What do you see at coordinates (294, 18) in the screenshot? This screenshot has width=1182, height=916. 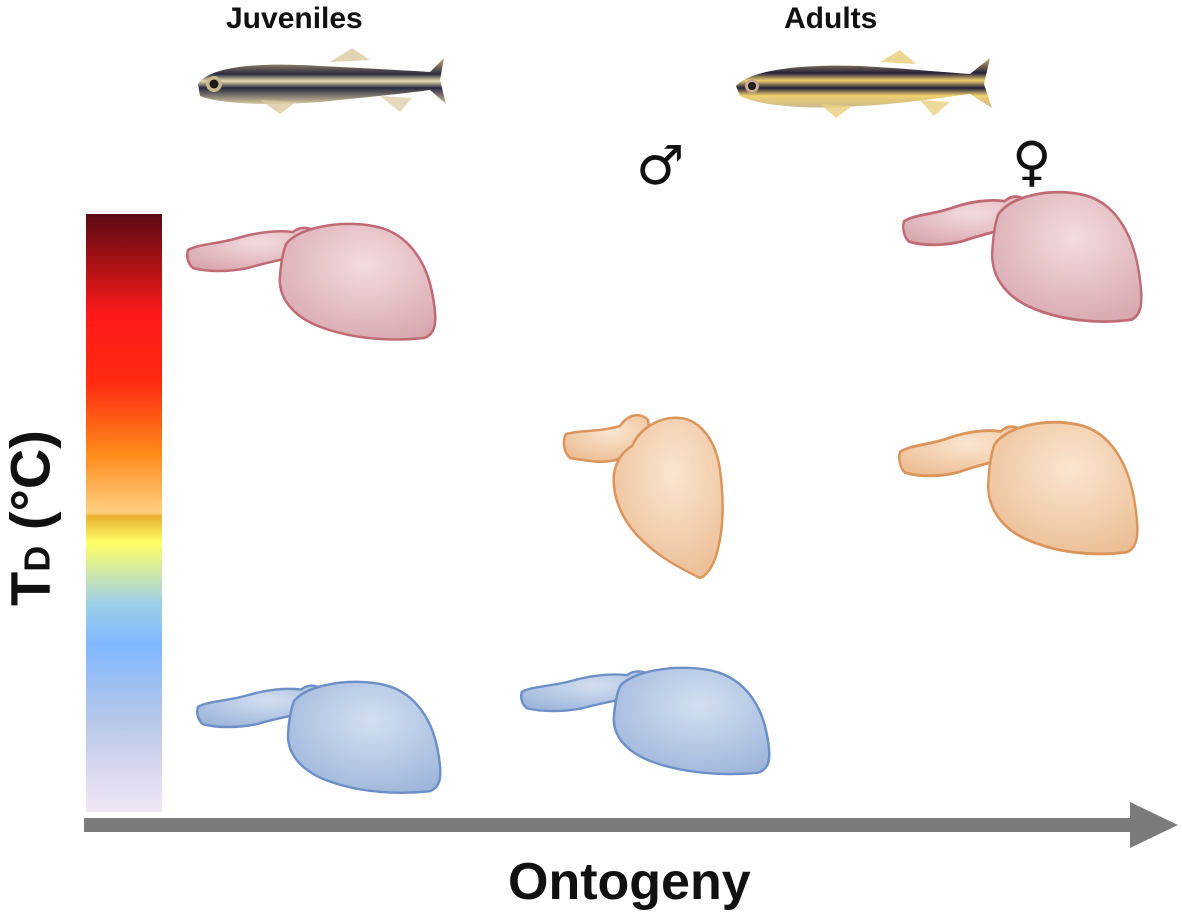 I see `juveniles-label: Juveniles` at bounding box center [294, 18].